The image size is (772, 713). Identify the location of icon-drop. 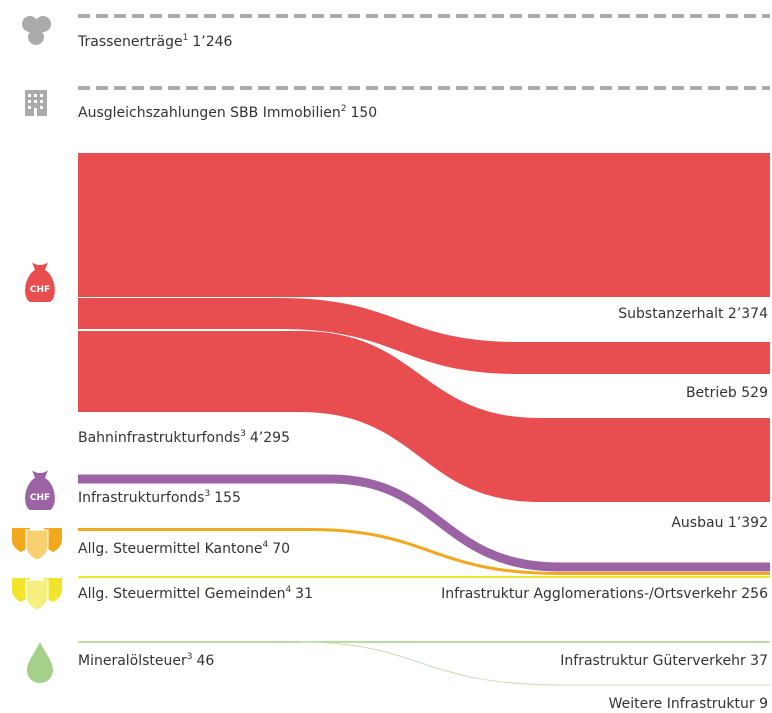
(40, 662).